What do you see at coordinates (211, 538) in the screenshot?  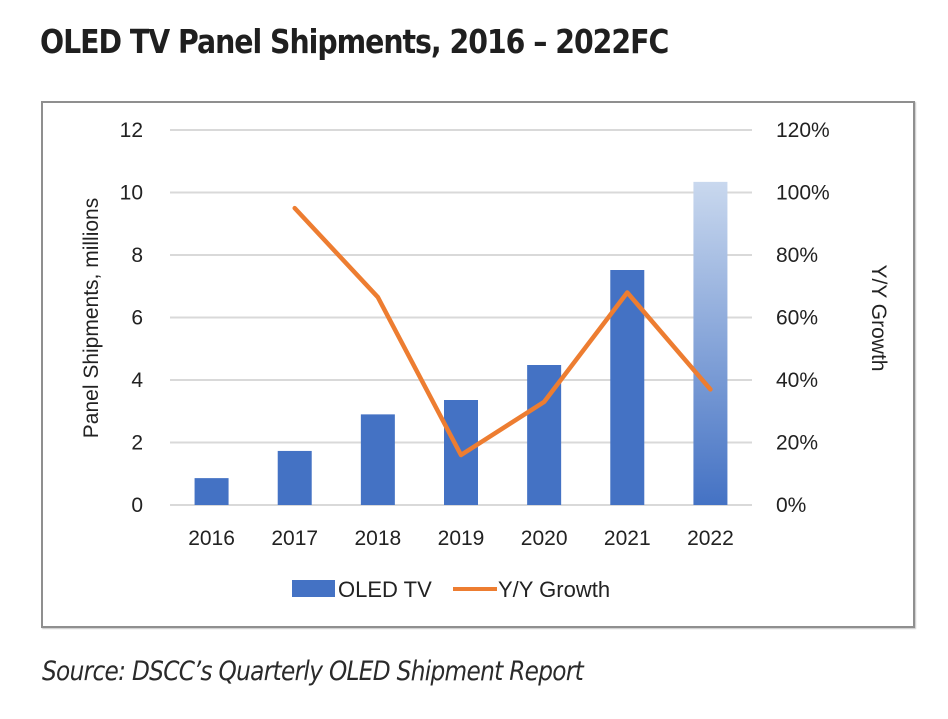 I see `x-tick-label: 2016` at bounding box center [211, 538].